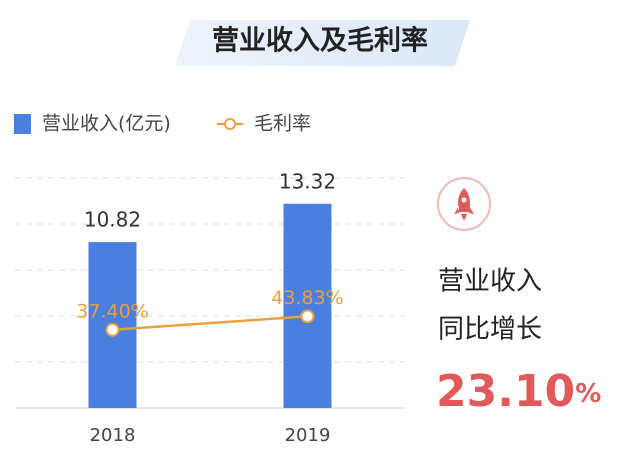 The height and width of the screenshot is (468, 640). I want to click on x-tick-label: 2018, so click(113, 435).